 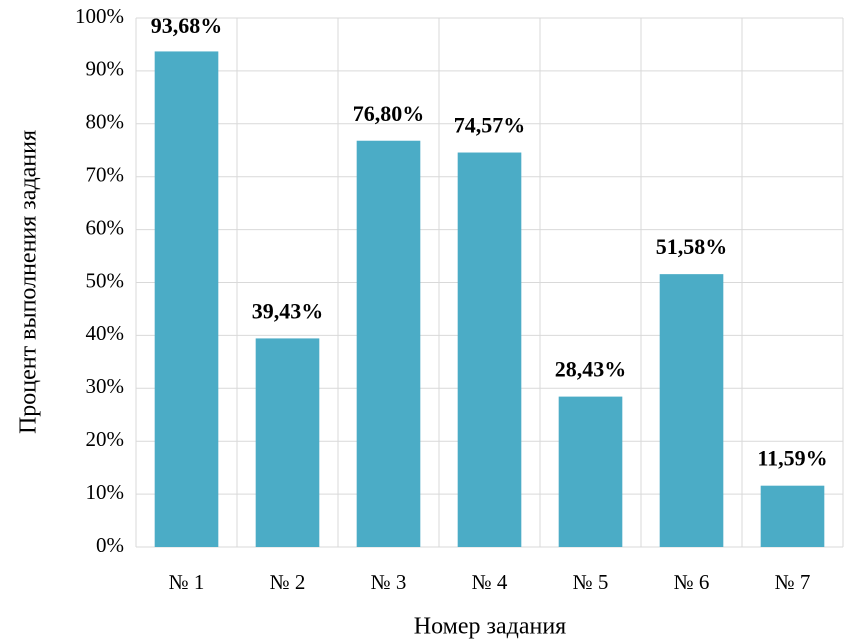 I want to click on x-tick-label: № 5, so click(x=591, y=582).